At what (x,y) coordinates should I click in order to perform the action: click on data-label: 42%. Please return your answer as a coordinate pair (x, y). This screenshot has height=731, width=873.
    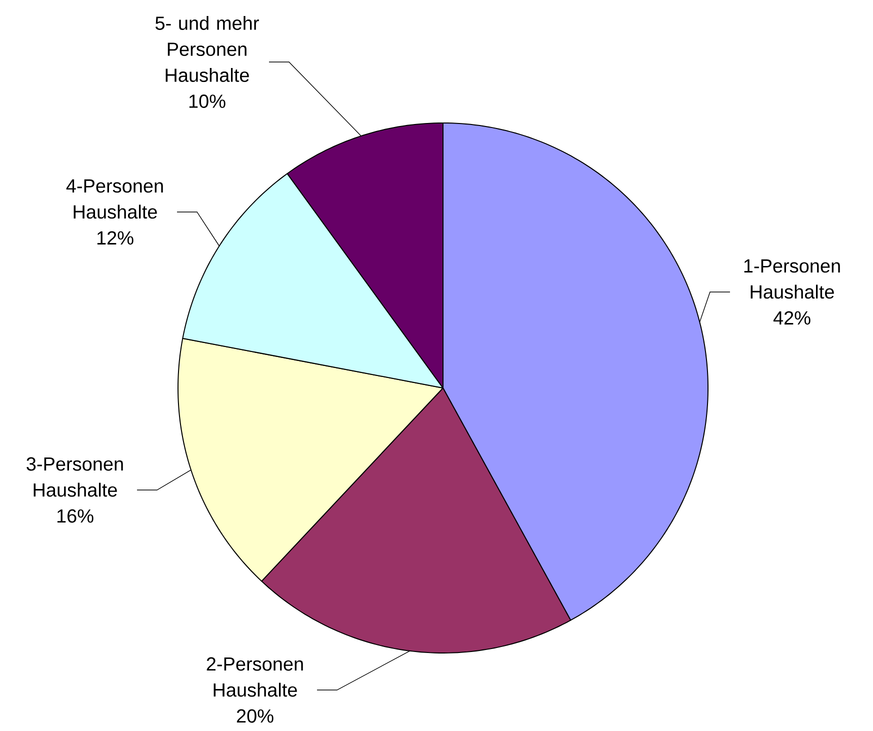
    Looking at the image, I should click on (791, 318).